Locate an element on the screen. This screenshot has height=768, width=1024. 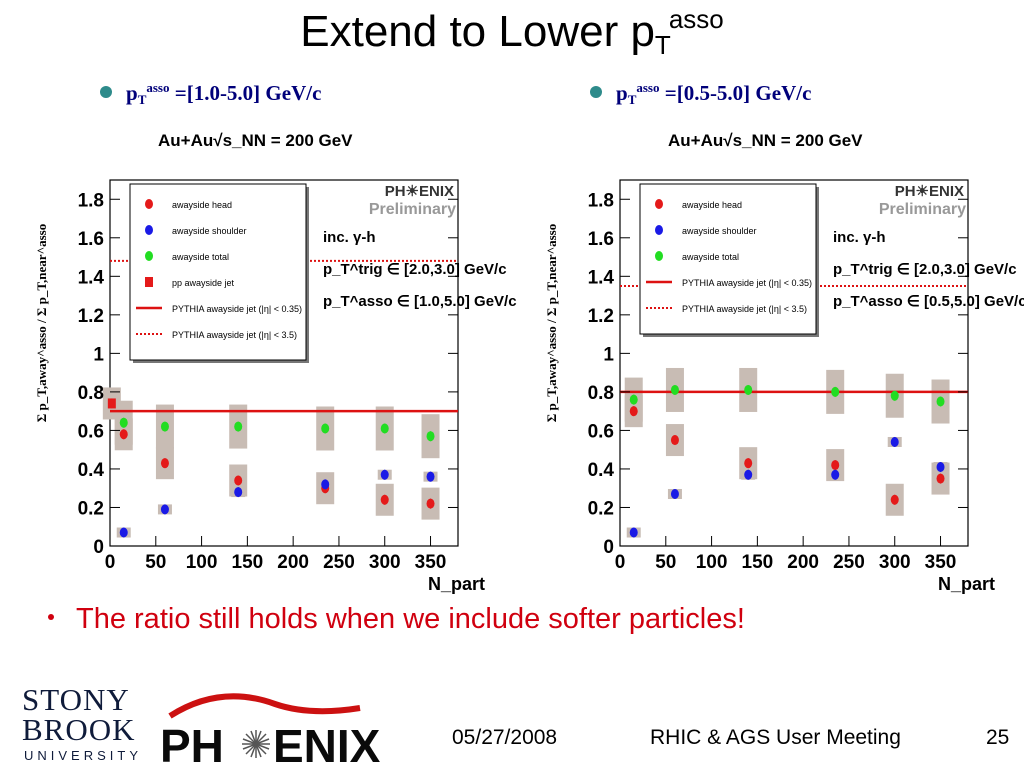
y-tick-label: 0.2 is located at coordinates (91, 508).